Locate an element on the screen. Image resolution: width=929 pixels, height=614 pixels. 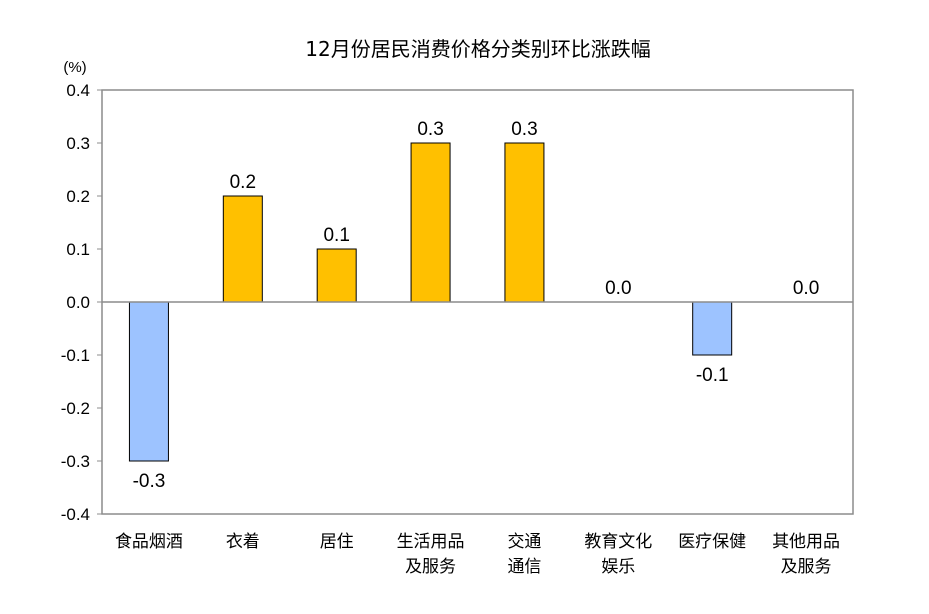
x-category-label: 通信 is located at coordinates (524, 567).